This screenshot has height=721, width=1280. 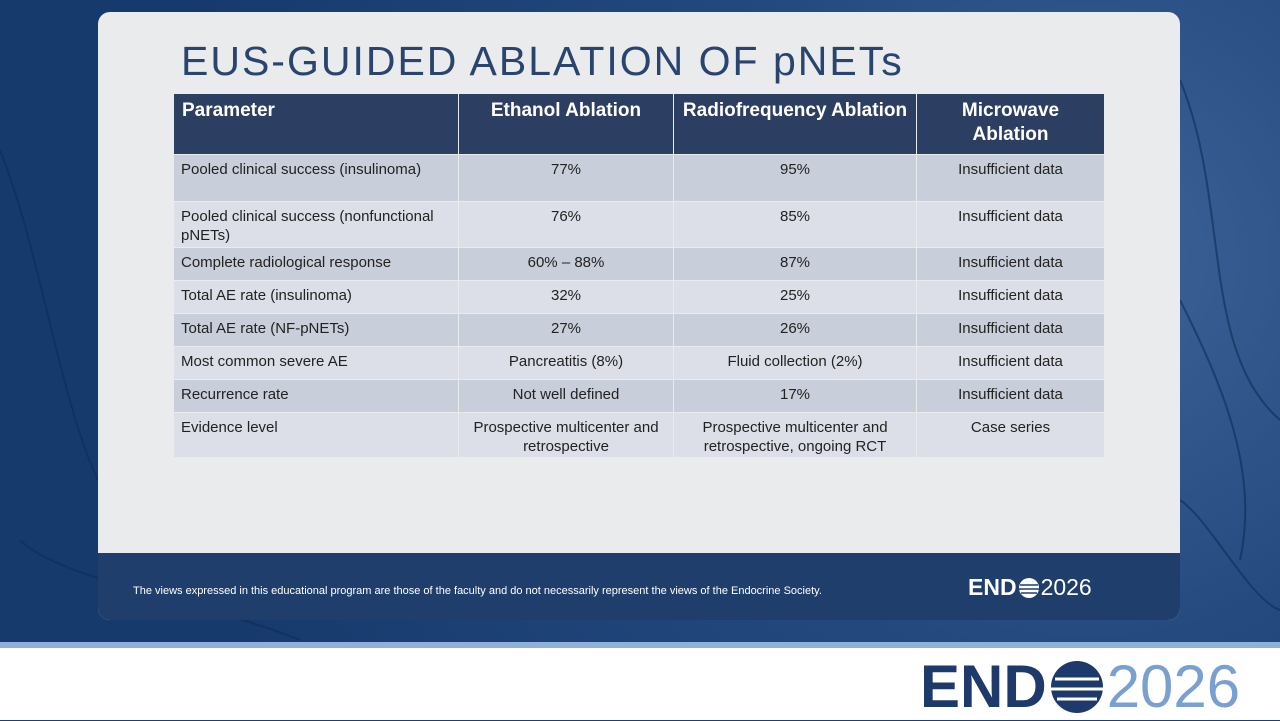 What do you see at coordinates (795, 264) in the screenshot?
I see `table-cell: 87%` at bounding box center [795, 264].